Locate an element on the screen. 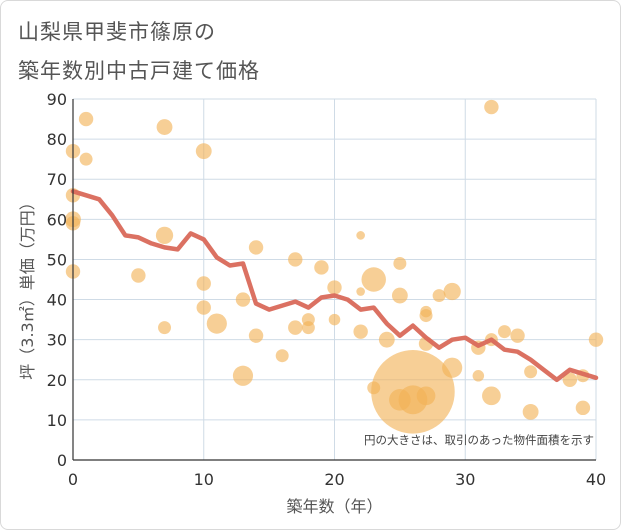 The image size is (621, 530). y-tick-label: 20 is located at coordinates (57, 380).